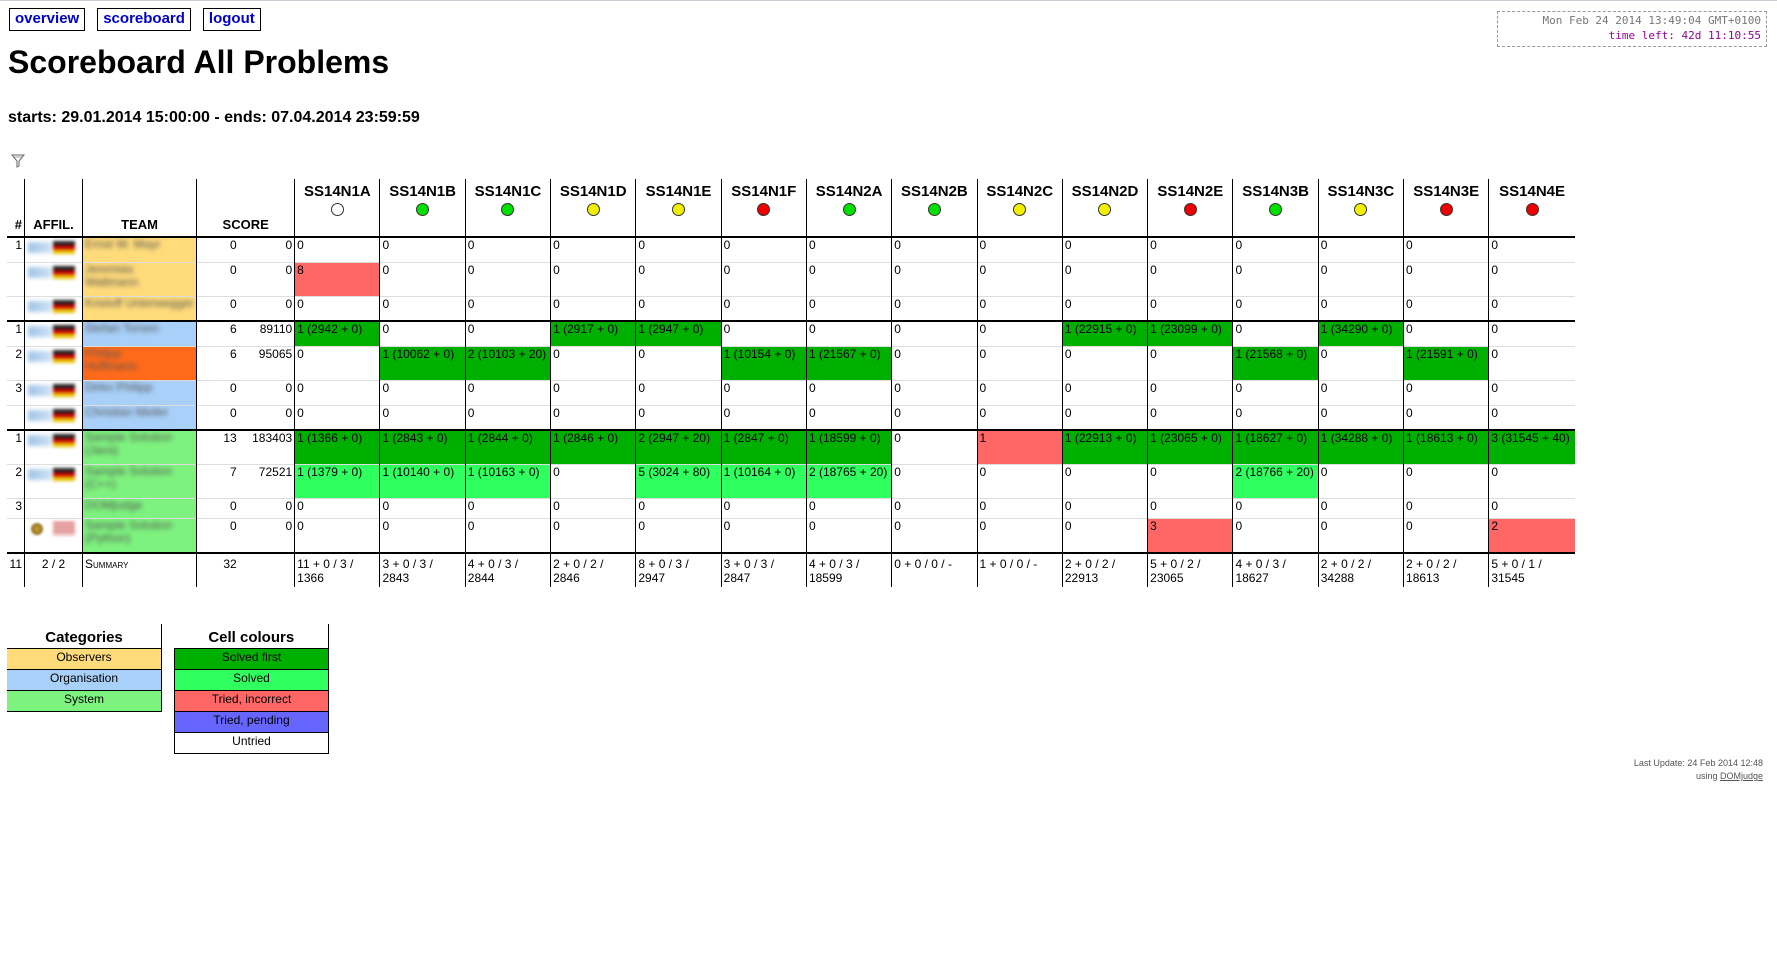 This screenshot has width=1777, height=957. What do you see at coordinates (1360, 208) in the screenshot?
I see `problem-header: SS14N3C` at bounding box center [1360, 208].